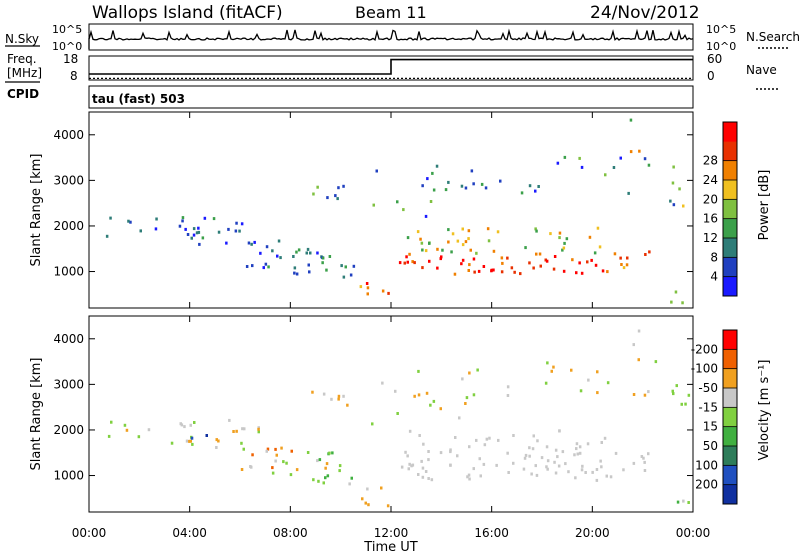 The width and height of the screenshot is (800, 554). What do you see at coordinates (70, 59) in the screenshot?
I see `freq-tick-top: 18` at bounding box center [70, 59].